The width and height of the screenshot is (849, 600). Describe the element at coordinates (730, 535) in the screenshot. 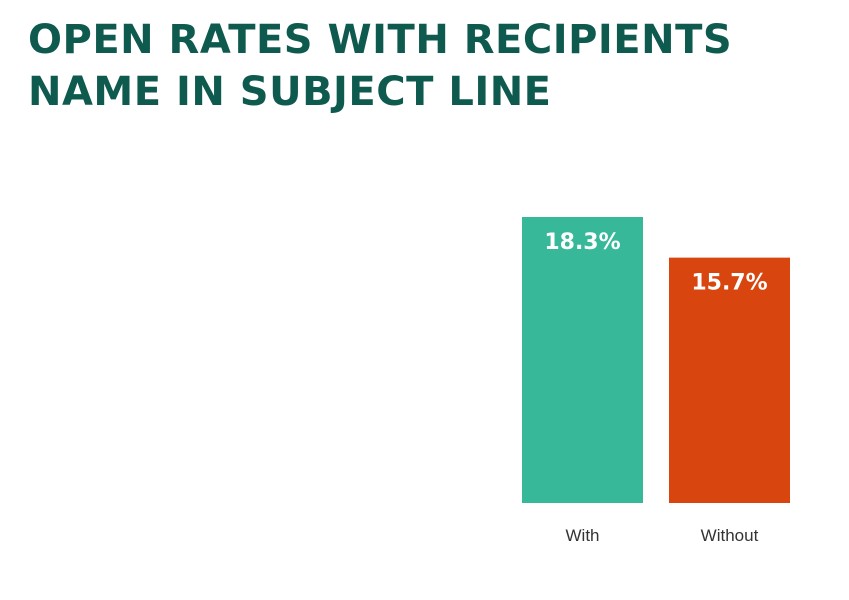

I see `category-label-without: Without` at that location.